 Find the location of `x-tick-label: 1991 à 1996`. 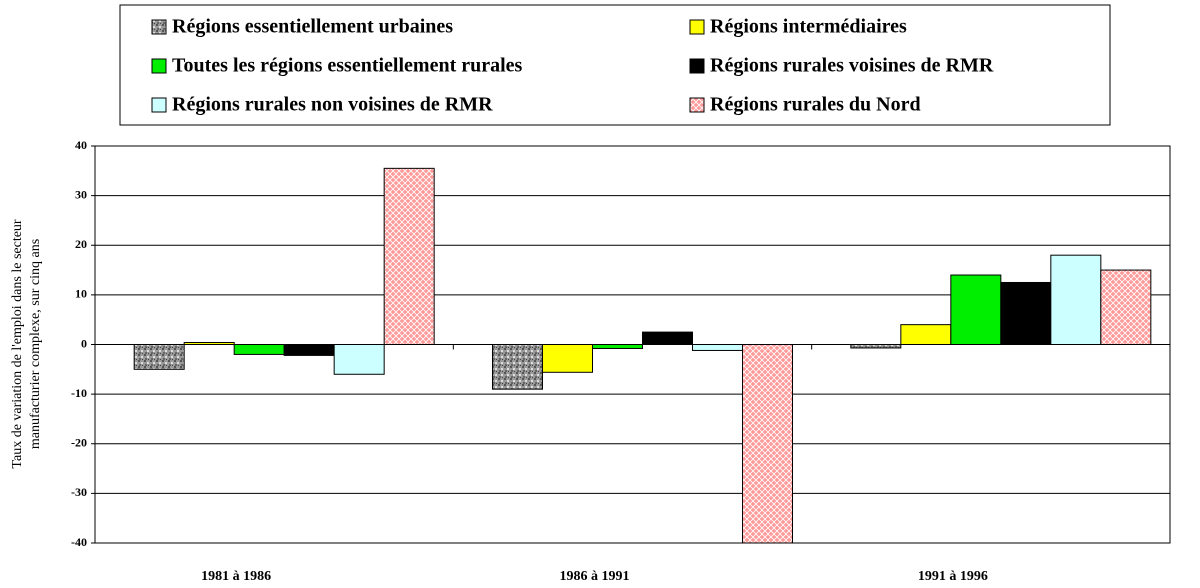

x-tick-label: 1991 à 1996 is located at coordinates (953, 576).